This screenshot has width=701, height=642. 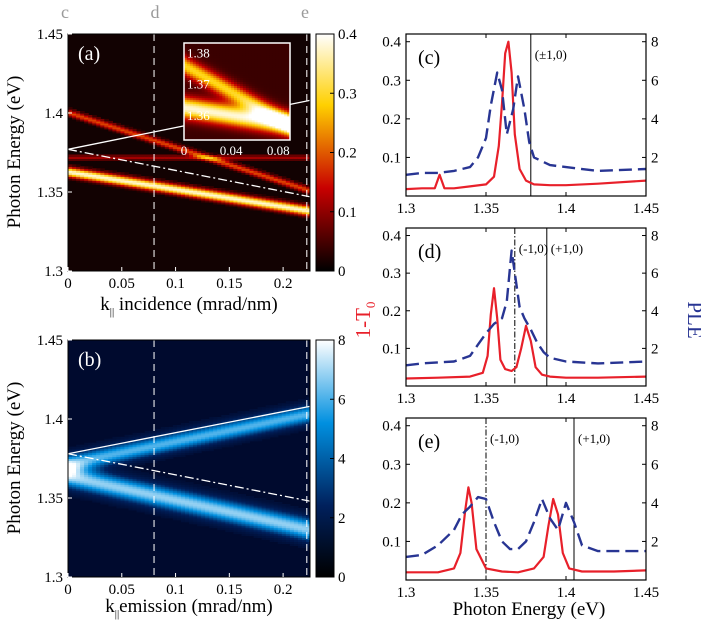 I want to click on y-left-tick-label: 0.1, so click(x=391, y=349).